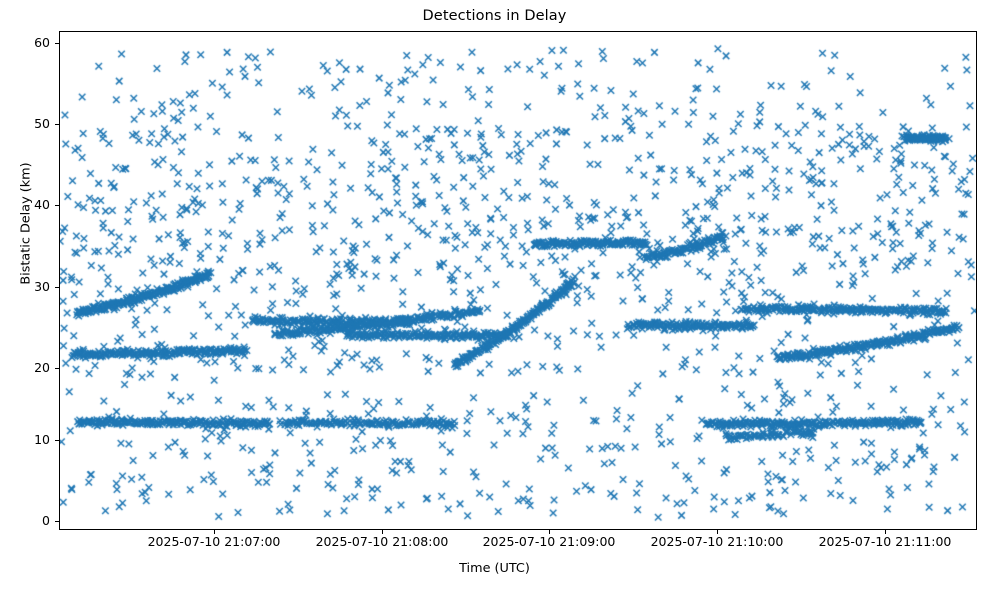 This screenshot has width=989, height=590. I want to click on y-axis-label: Bistatic Delay (km), so click(26, 223).